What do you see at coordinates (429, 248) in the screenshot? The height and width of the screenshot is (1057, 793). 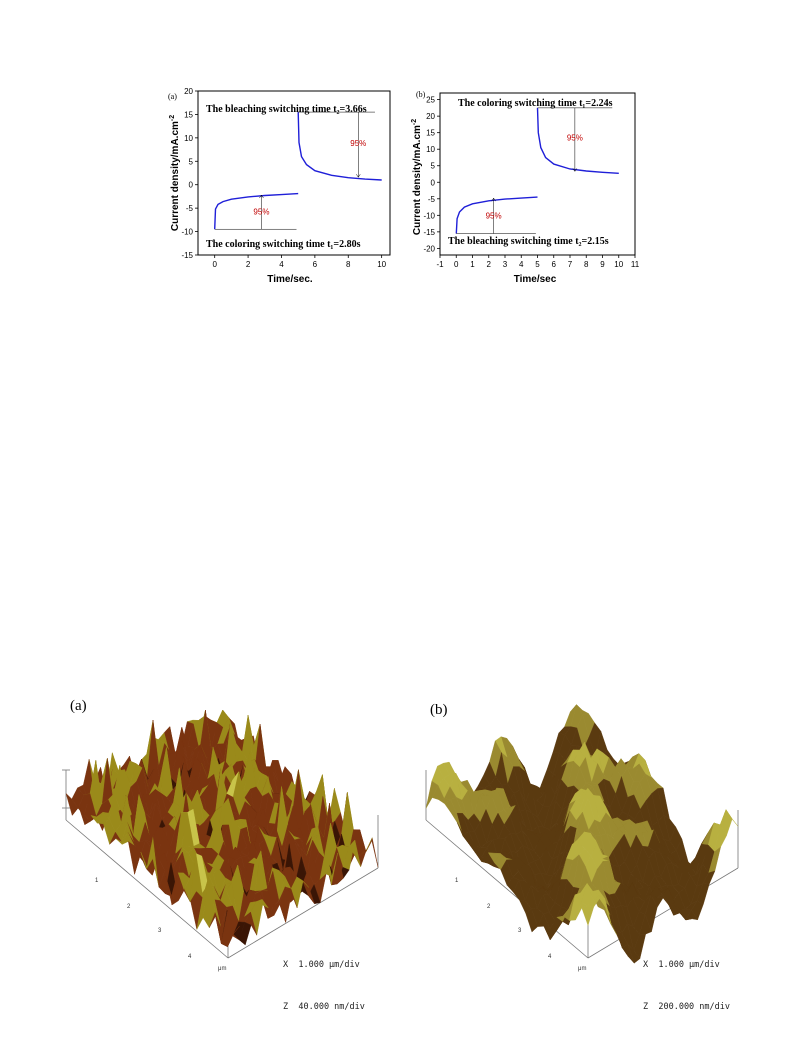 I see `y-tick-label: -20` at bounding box center [429, 248].